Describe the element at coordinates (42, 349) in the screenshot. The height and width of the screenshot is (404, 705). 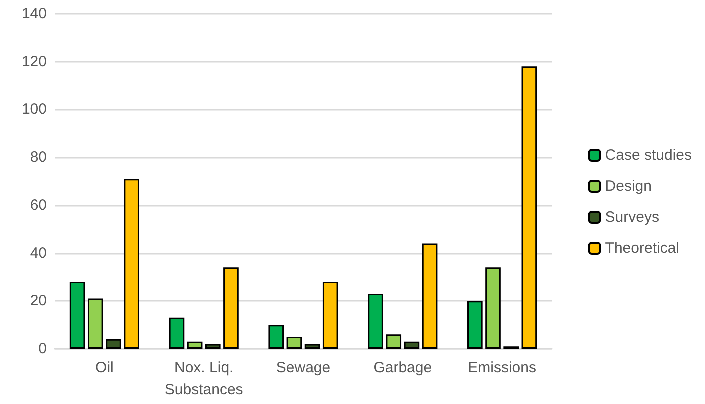
I see `y-tick-label: 0` at that location.